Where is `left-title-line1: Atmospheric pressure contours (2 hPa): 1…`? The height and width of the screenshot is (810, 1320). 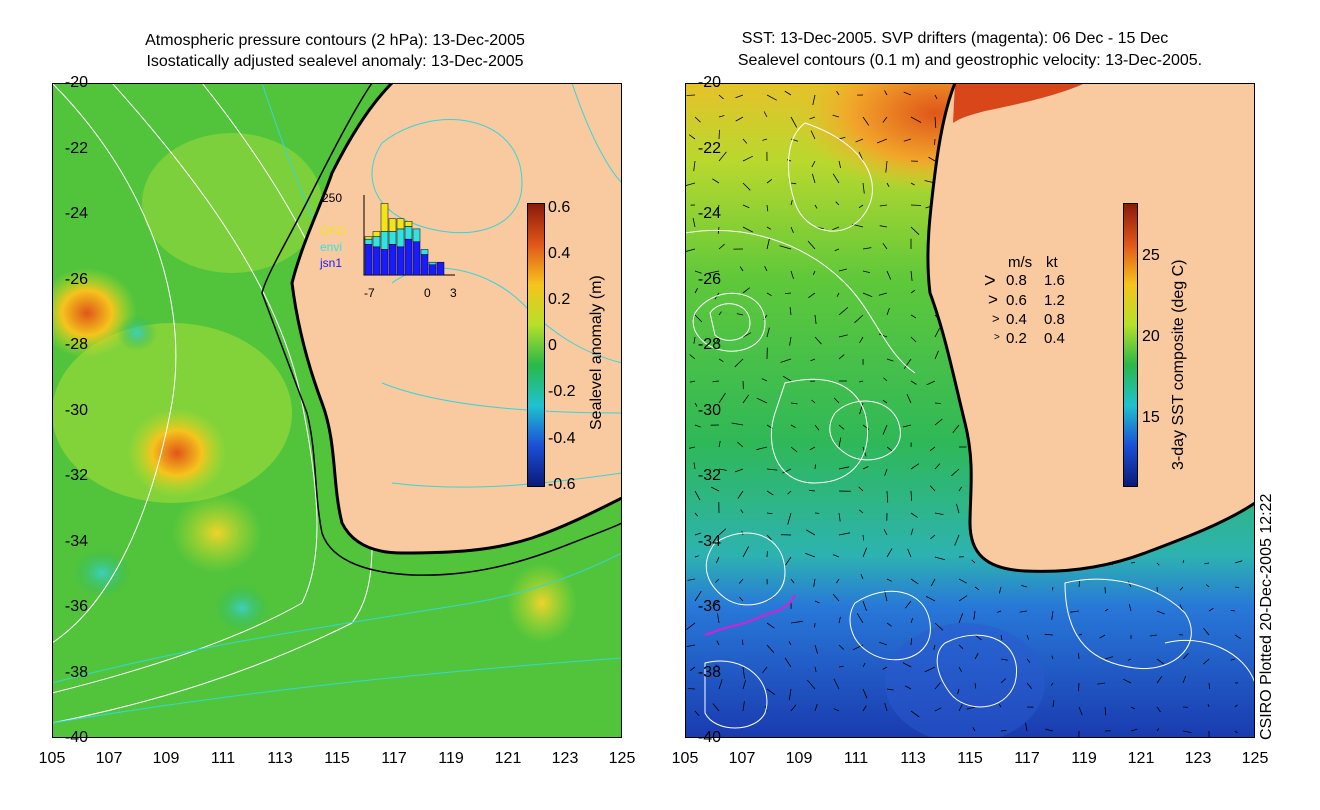
left-title-line1: Atmospheric pressure contours (2 hPa): 1… is located at coordinates (335, 40).